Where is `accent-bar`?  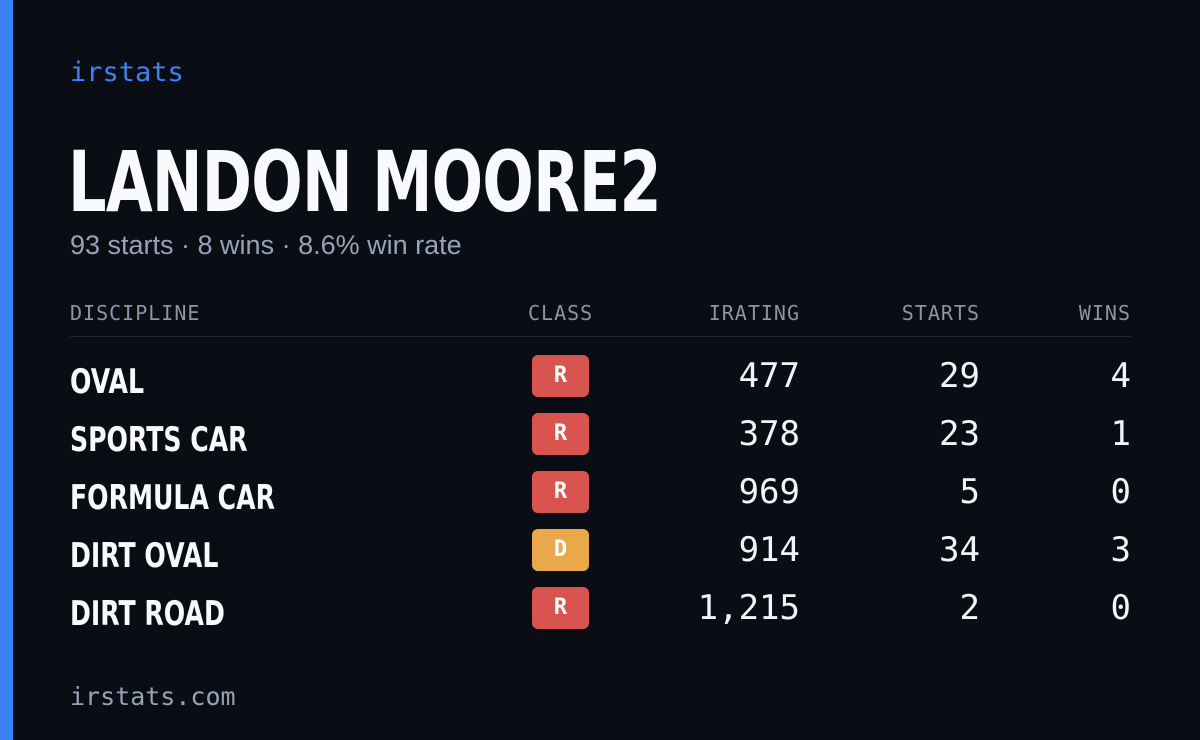 accent-bar is located at coordinates (6, 370).